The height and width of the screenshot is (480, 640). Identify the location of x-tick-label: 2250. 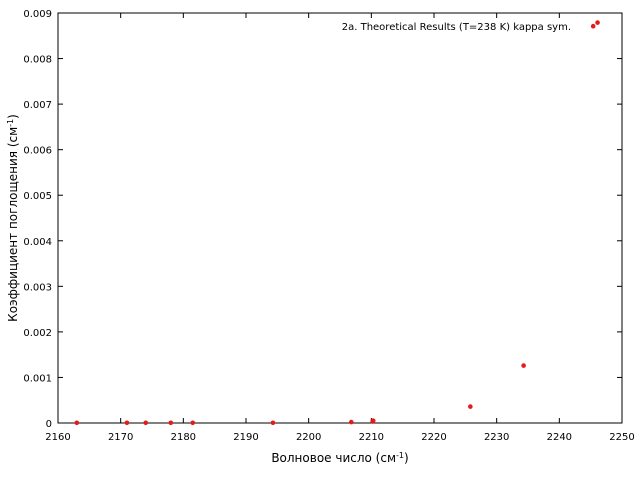
(621, 437).